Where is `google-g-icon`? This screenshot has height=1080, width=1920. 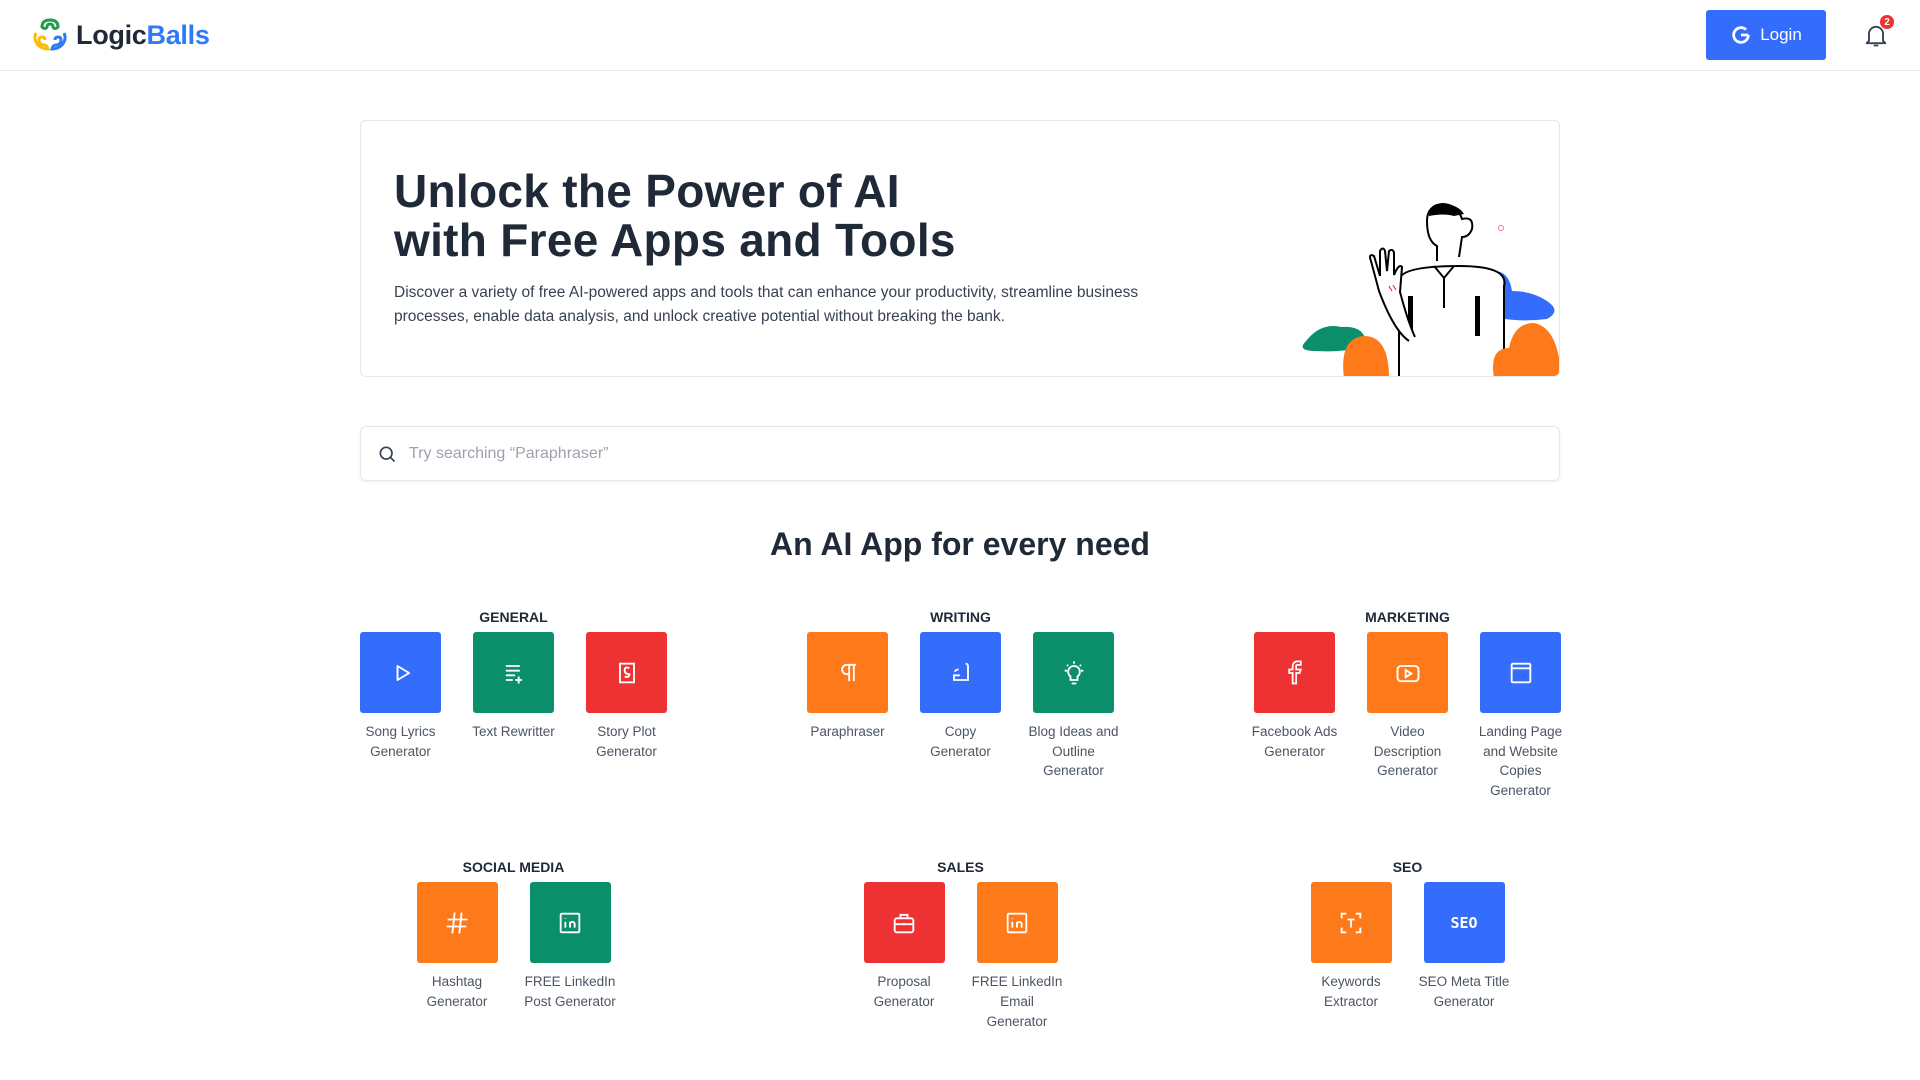
google-g-icon is located at coordinates (1741, 35).